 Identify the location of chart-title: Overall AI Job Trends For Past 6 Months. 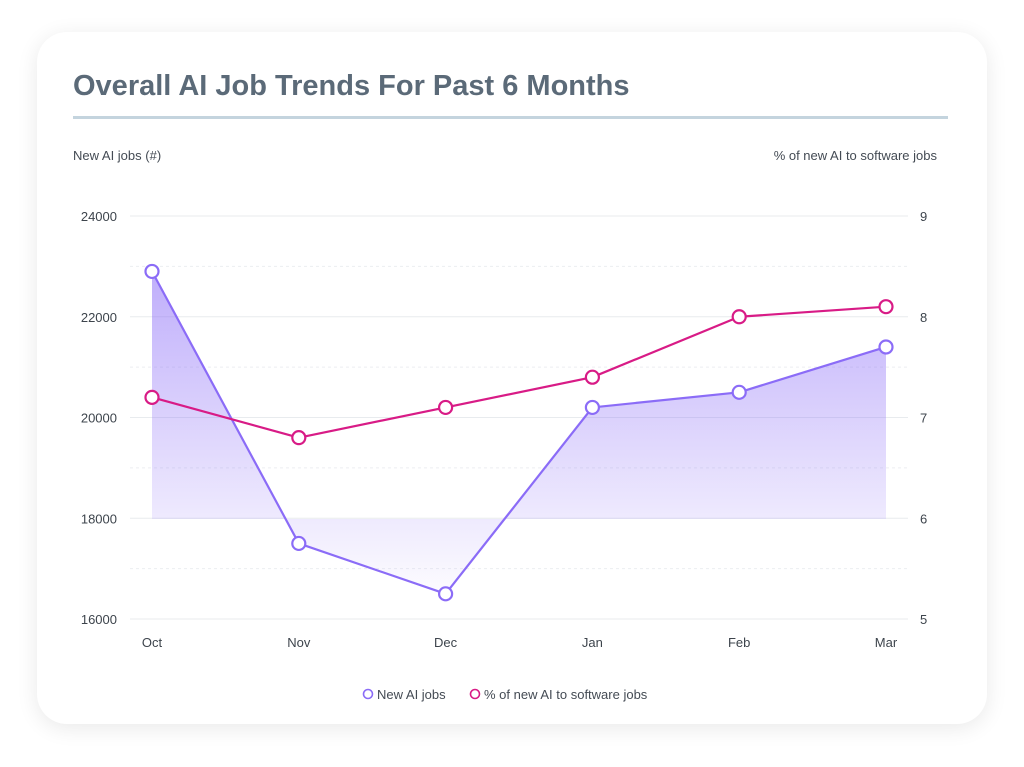
(351, 86).